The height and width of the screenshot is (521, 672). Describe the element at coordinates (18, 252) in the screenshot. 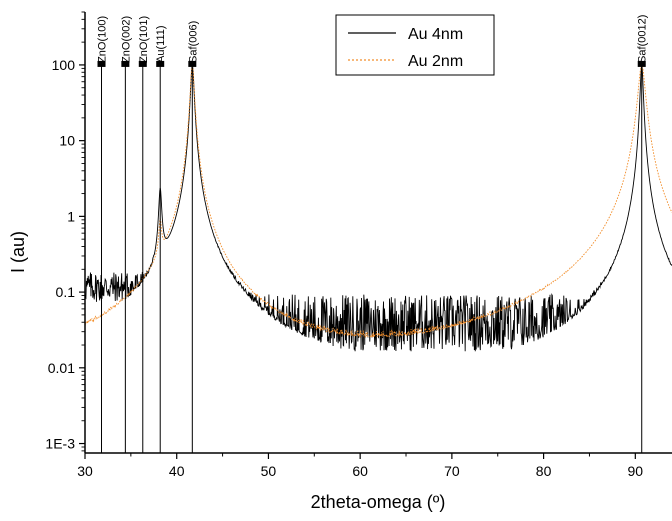

I see `y-axis-title: I (au)` at that location.